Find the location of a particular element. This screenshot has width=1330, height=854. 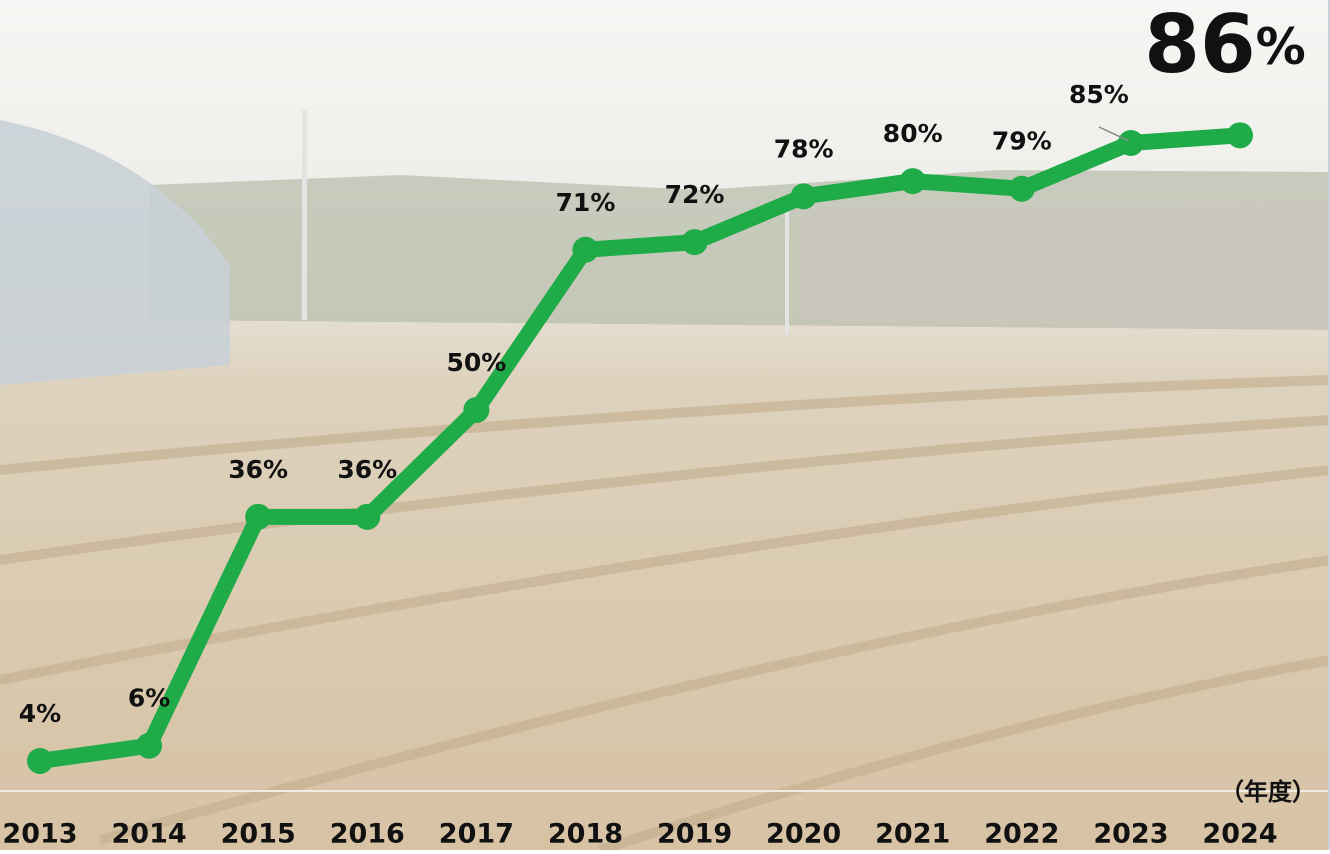

value-label: 4% is located at coordinates (40, 713).